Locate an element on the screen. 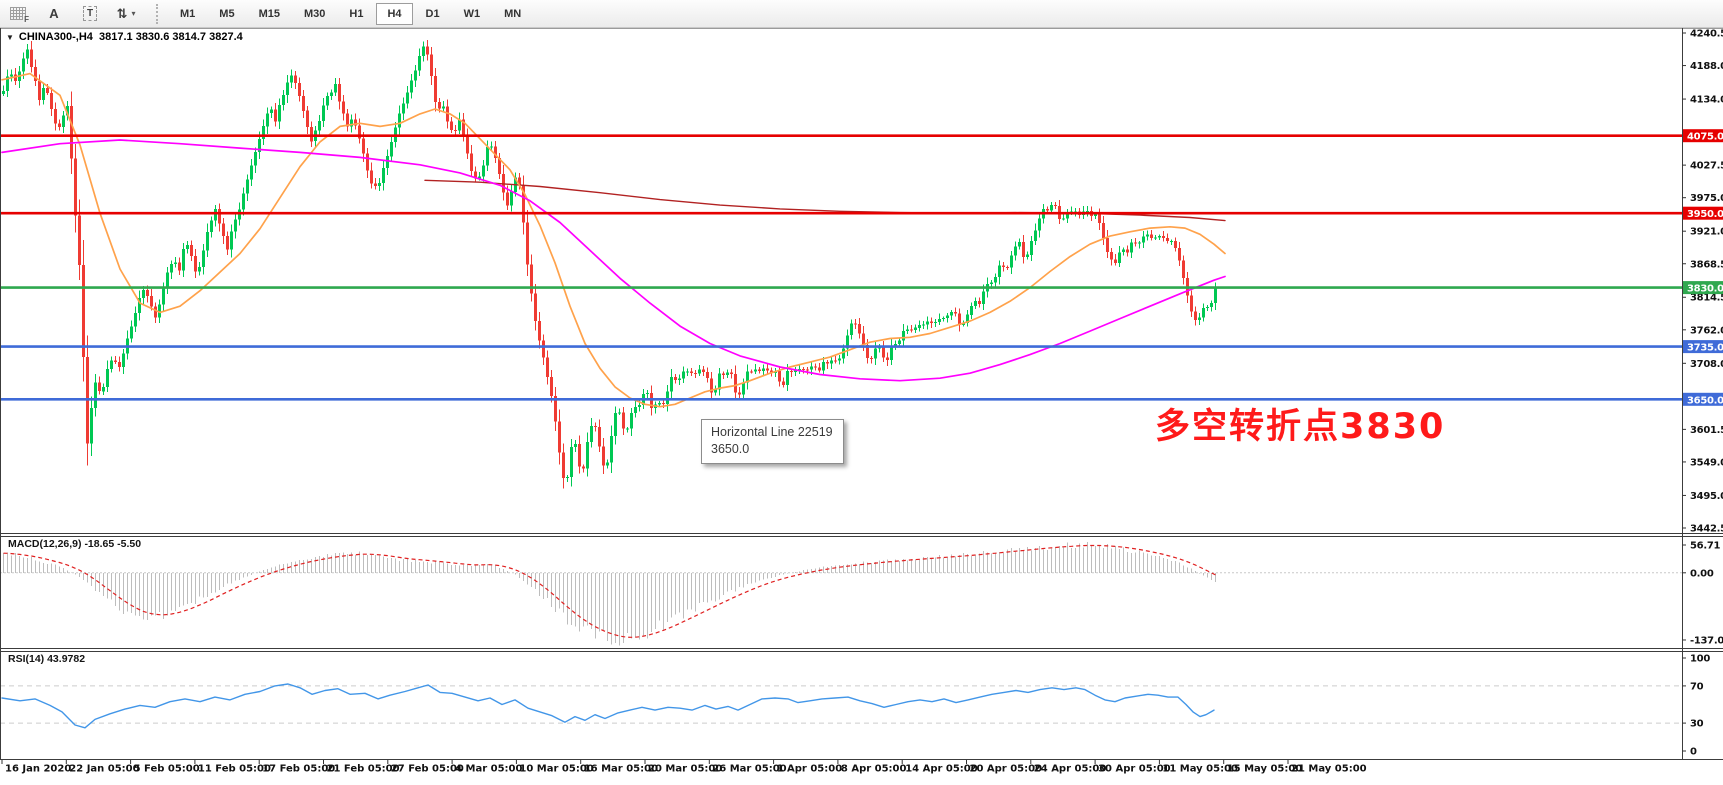 The width and height of the screenshot is (1723, 785). price-tick: 3814.5 is located at coordinates (1706, 298).